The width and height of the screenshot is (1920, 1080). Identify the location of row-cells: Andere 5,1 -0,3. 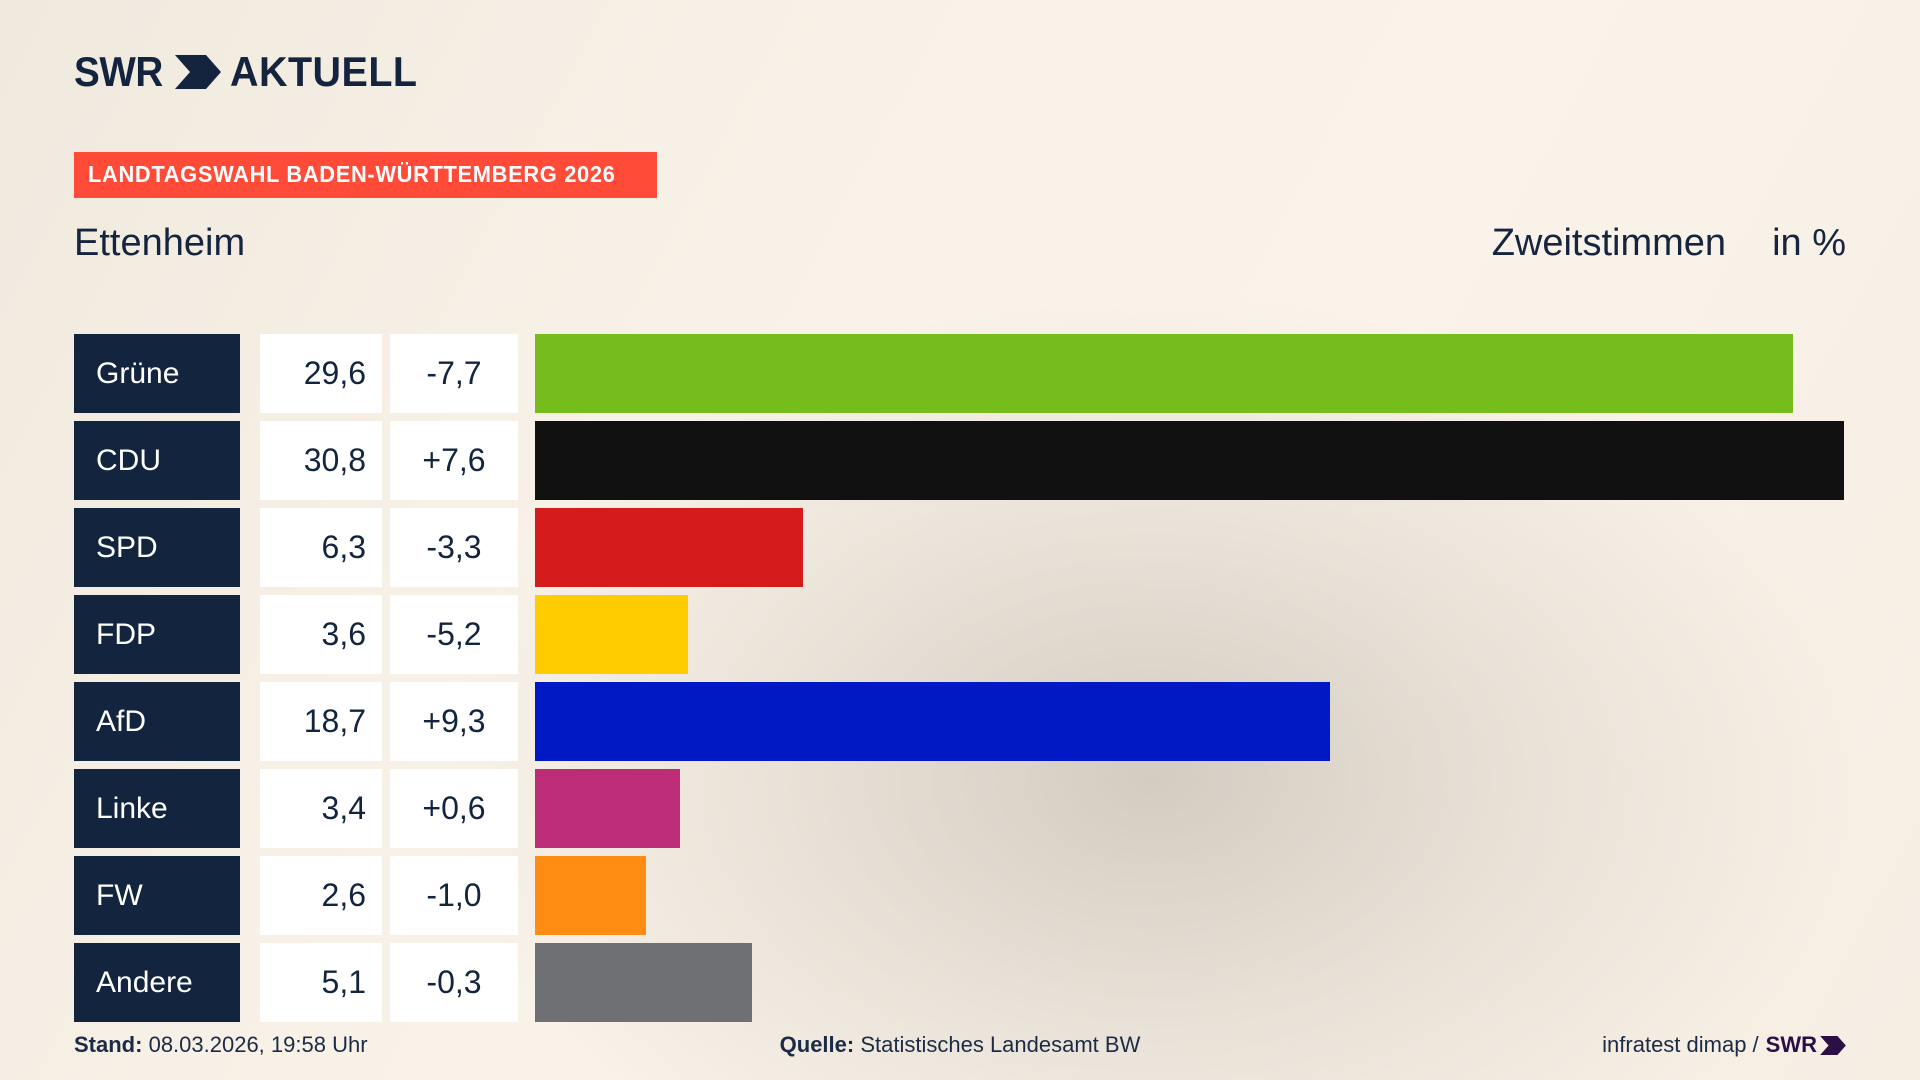
(296, 982).